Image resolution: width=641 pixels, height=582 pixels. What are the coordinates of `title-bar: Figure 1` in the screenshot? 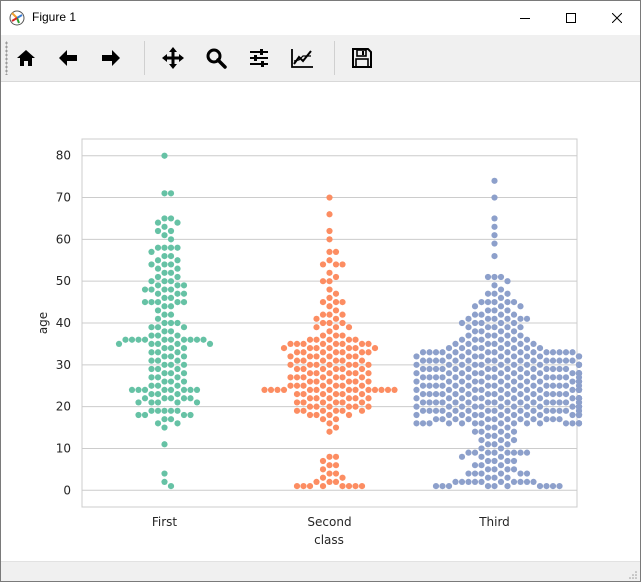 It's located at (320, 18).